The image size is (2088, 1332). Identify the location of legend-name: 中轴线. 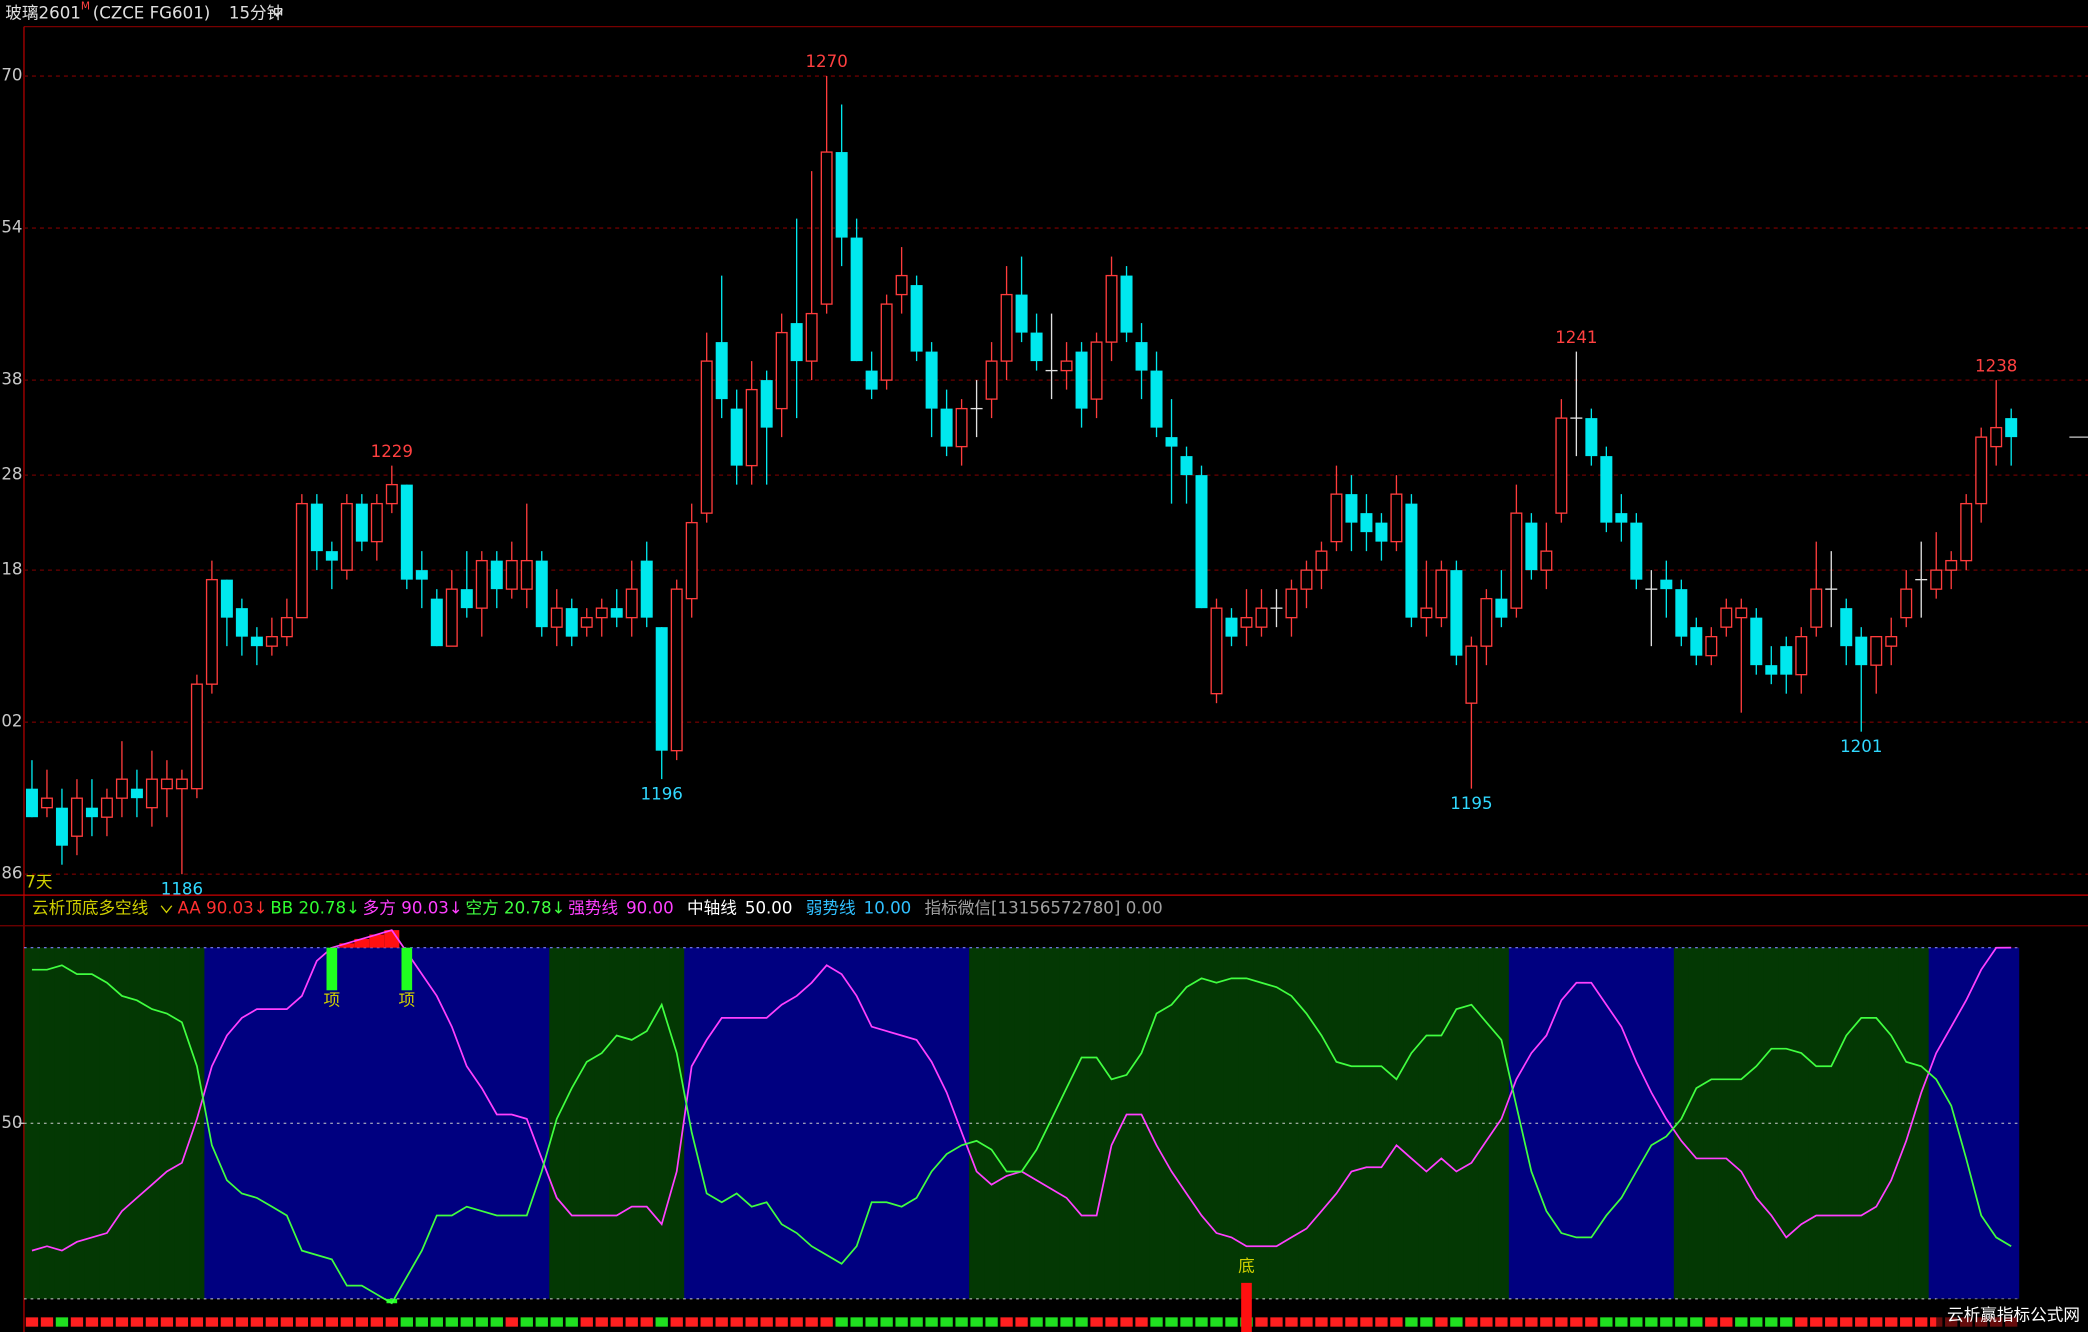
(712, 907).